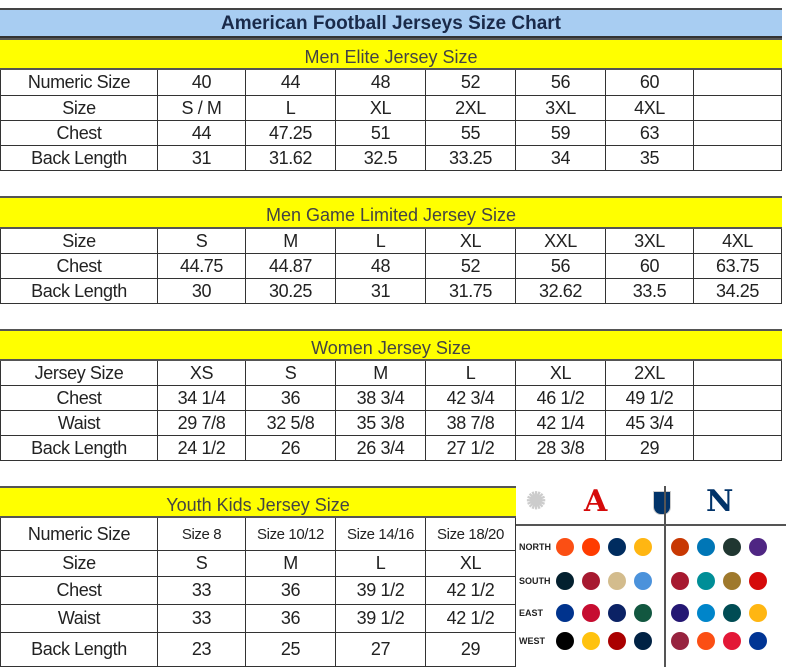 The width and height of the screenshot is (789, 667). I want to click on packers-logo-icon, so click(732, 547).